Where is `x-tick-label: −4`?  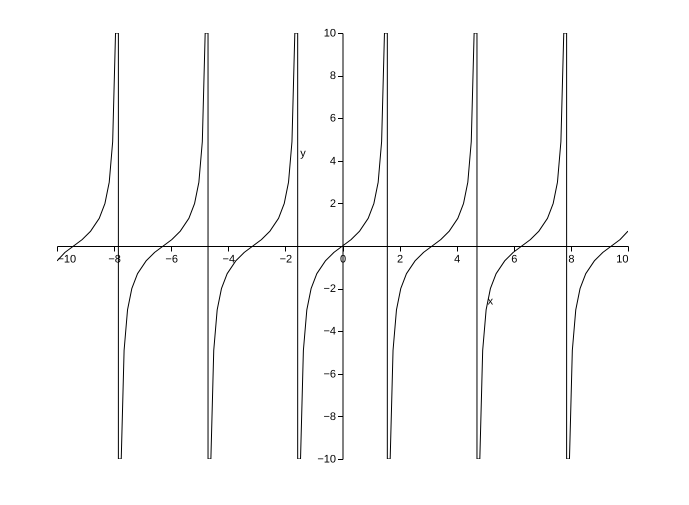 x-tick-label: −4 is located at coordinates (229, 260).